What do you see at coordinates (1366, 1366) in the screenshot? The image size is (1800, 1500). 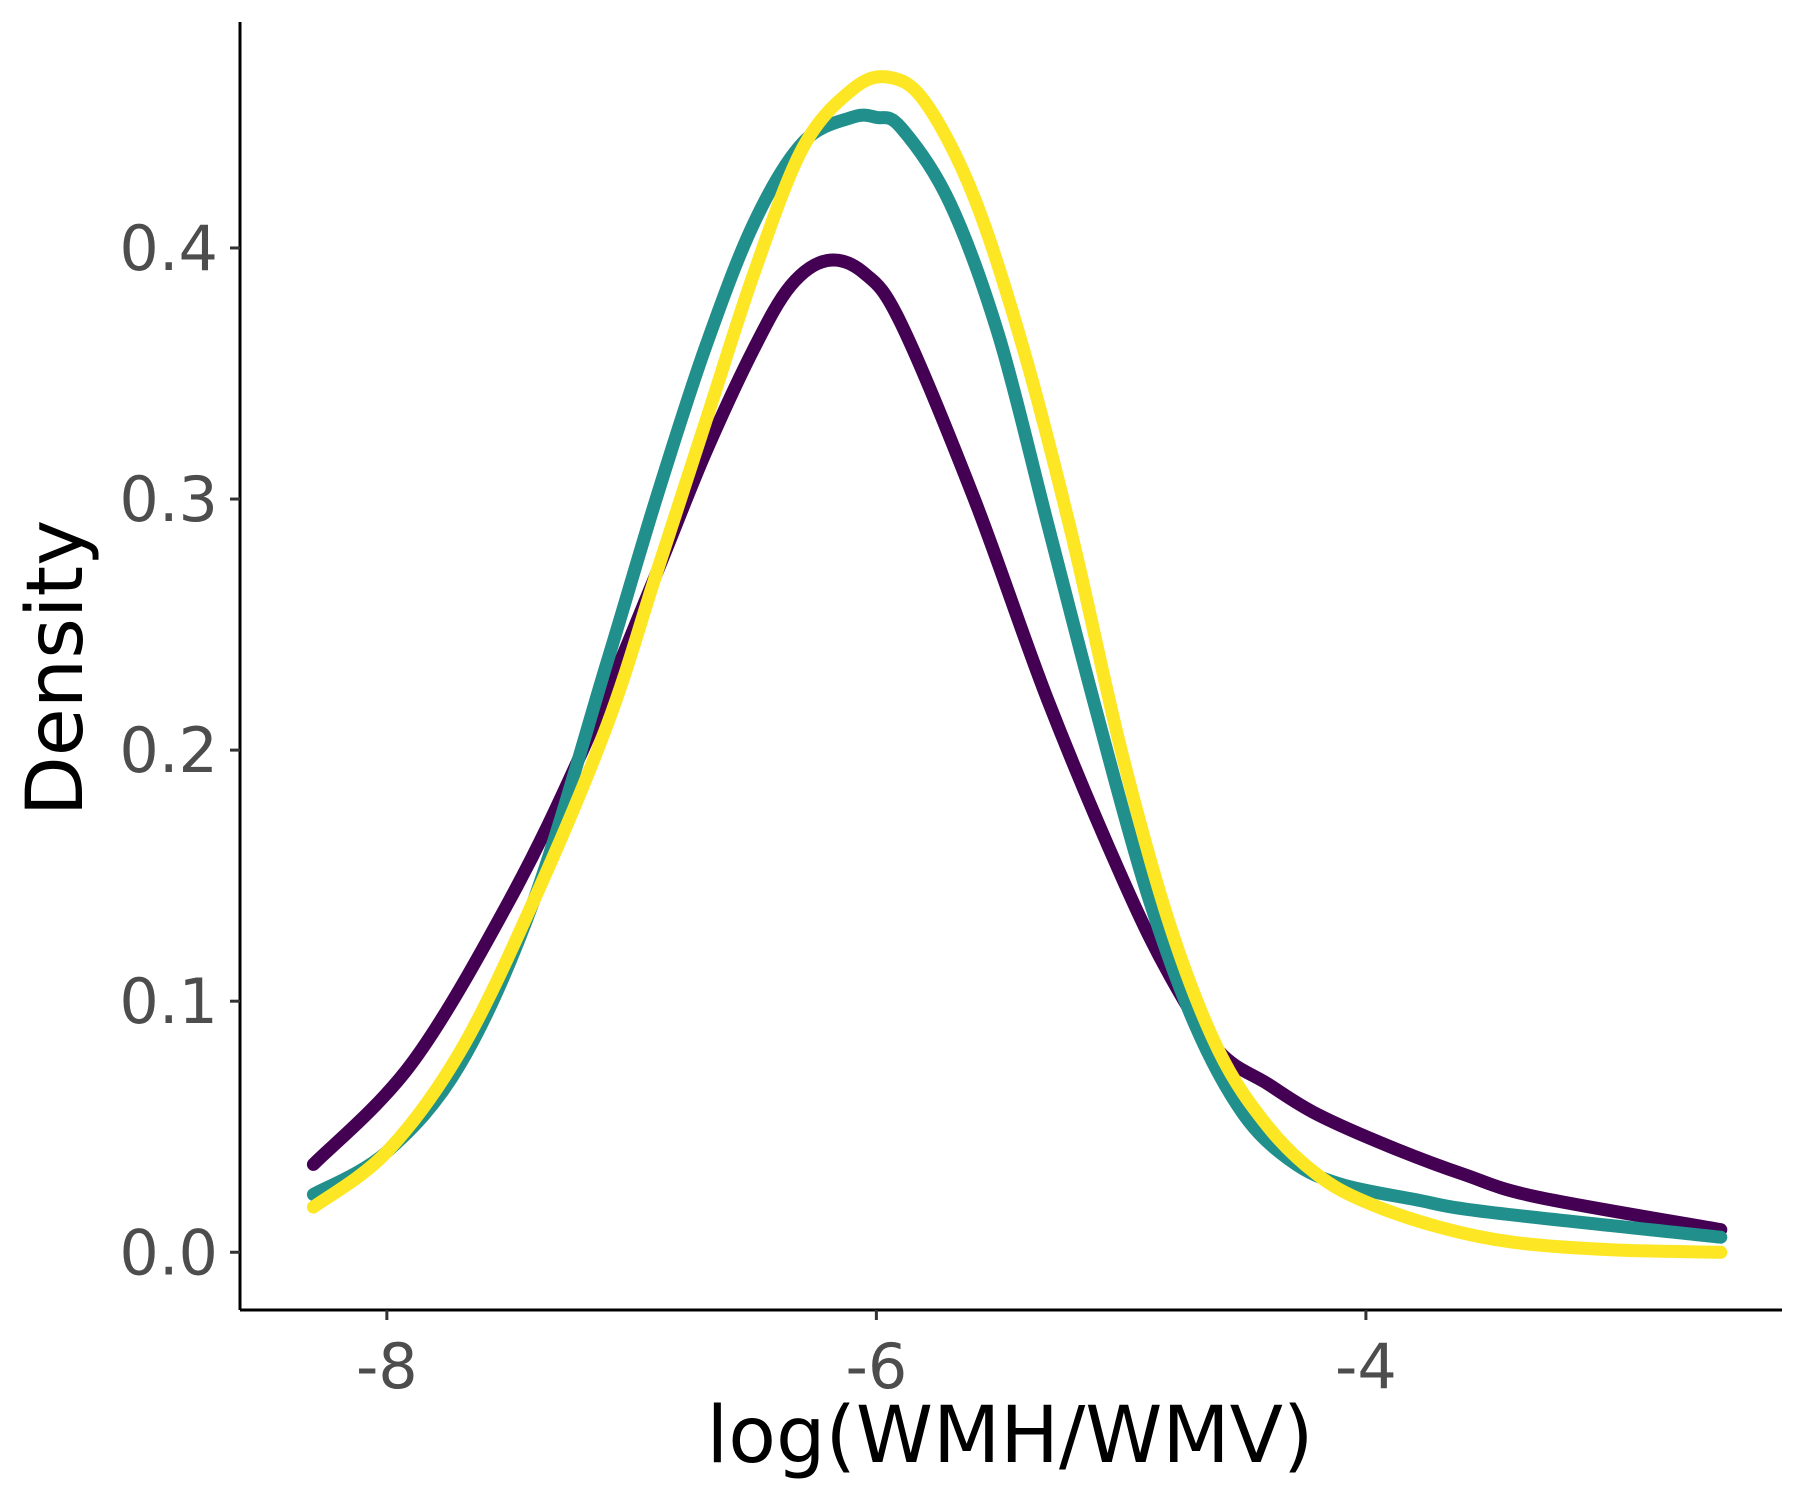 I see `x-tick-label: -4` at bounding box center [1366, 1366].